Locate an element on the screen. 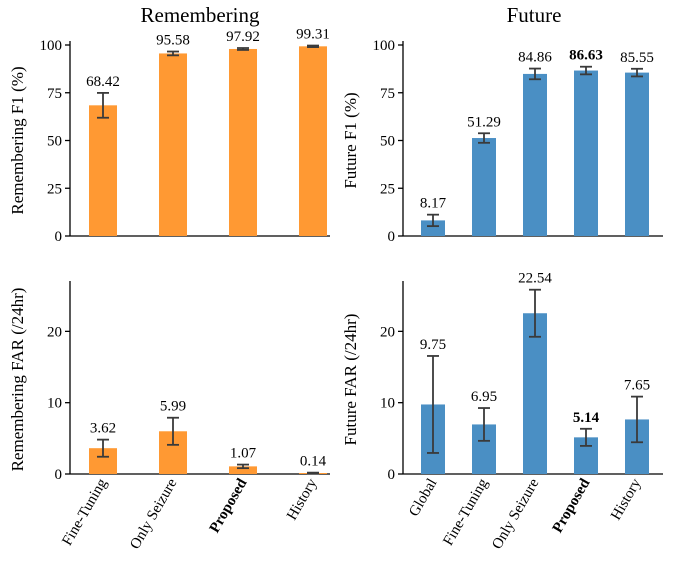 This screenshot has height=563, width=675. data-label: 7.65 is located at coordinates (637, 386).